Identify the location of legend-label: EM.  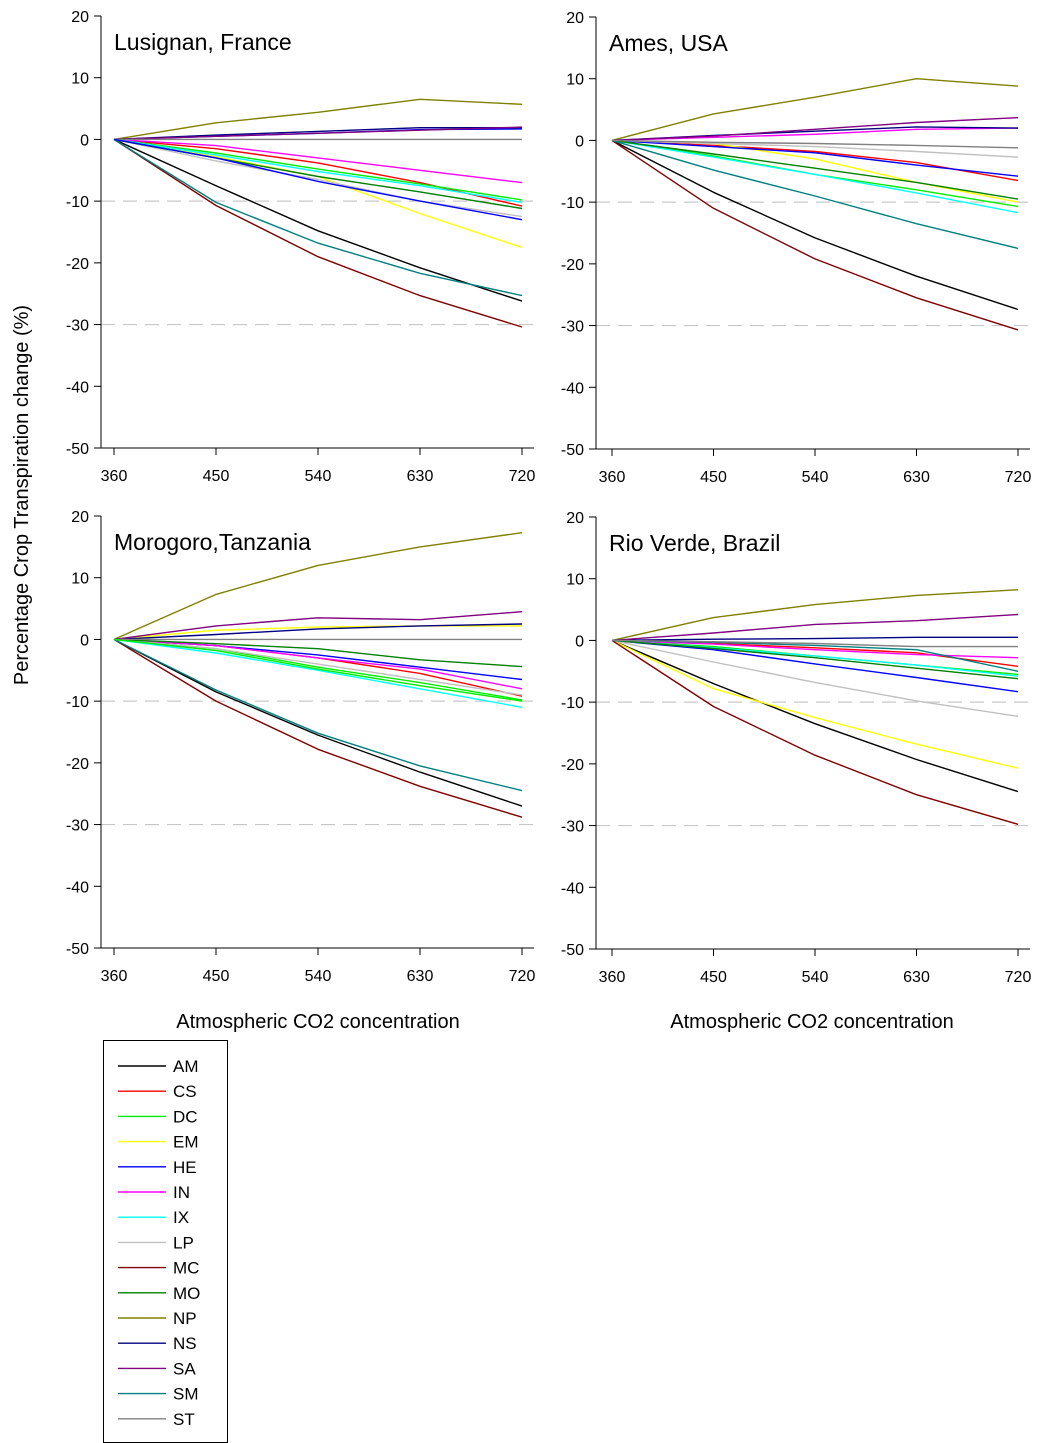
(186, 1142).